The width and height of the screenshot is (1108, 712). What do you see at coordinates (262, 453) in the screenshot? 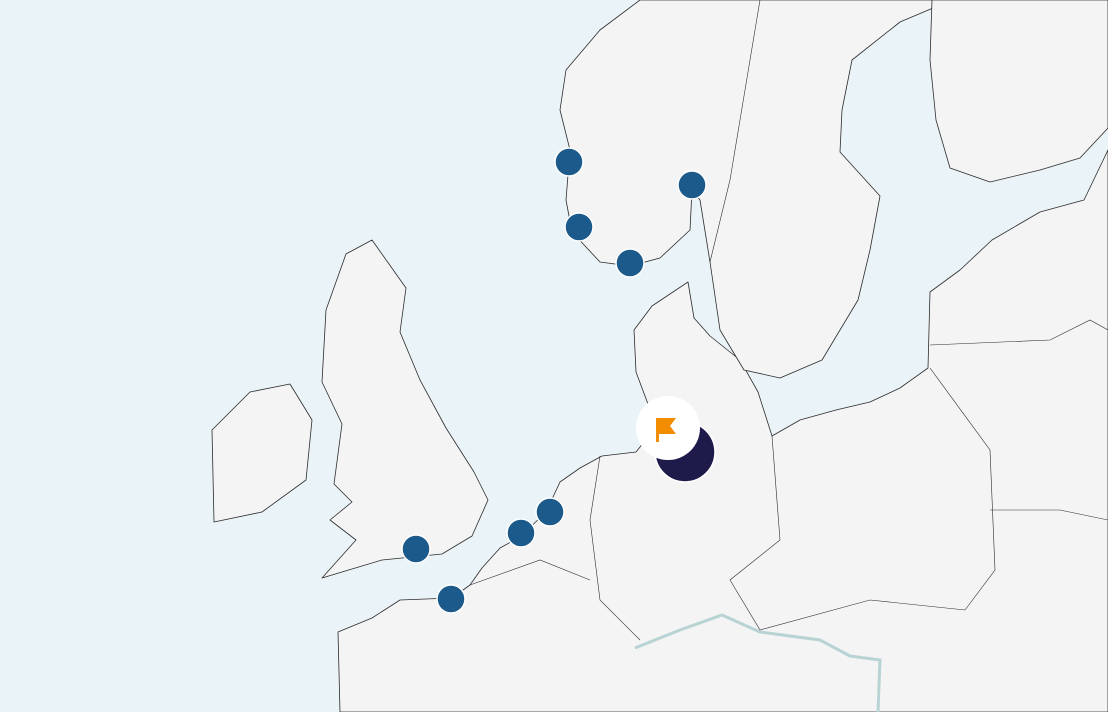
I see `ireland` at bounding box center [262, 453].